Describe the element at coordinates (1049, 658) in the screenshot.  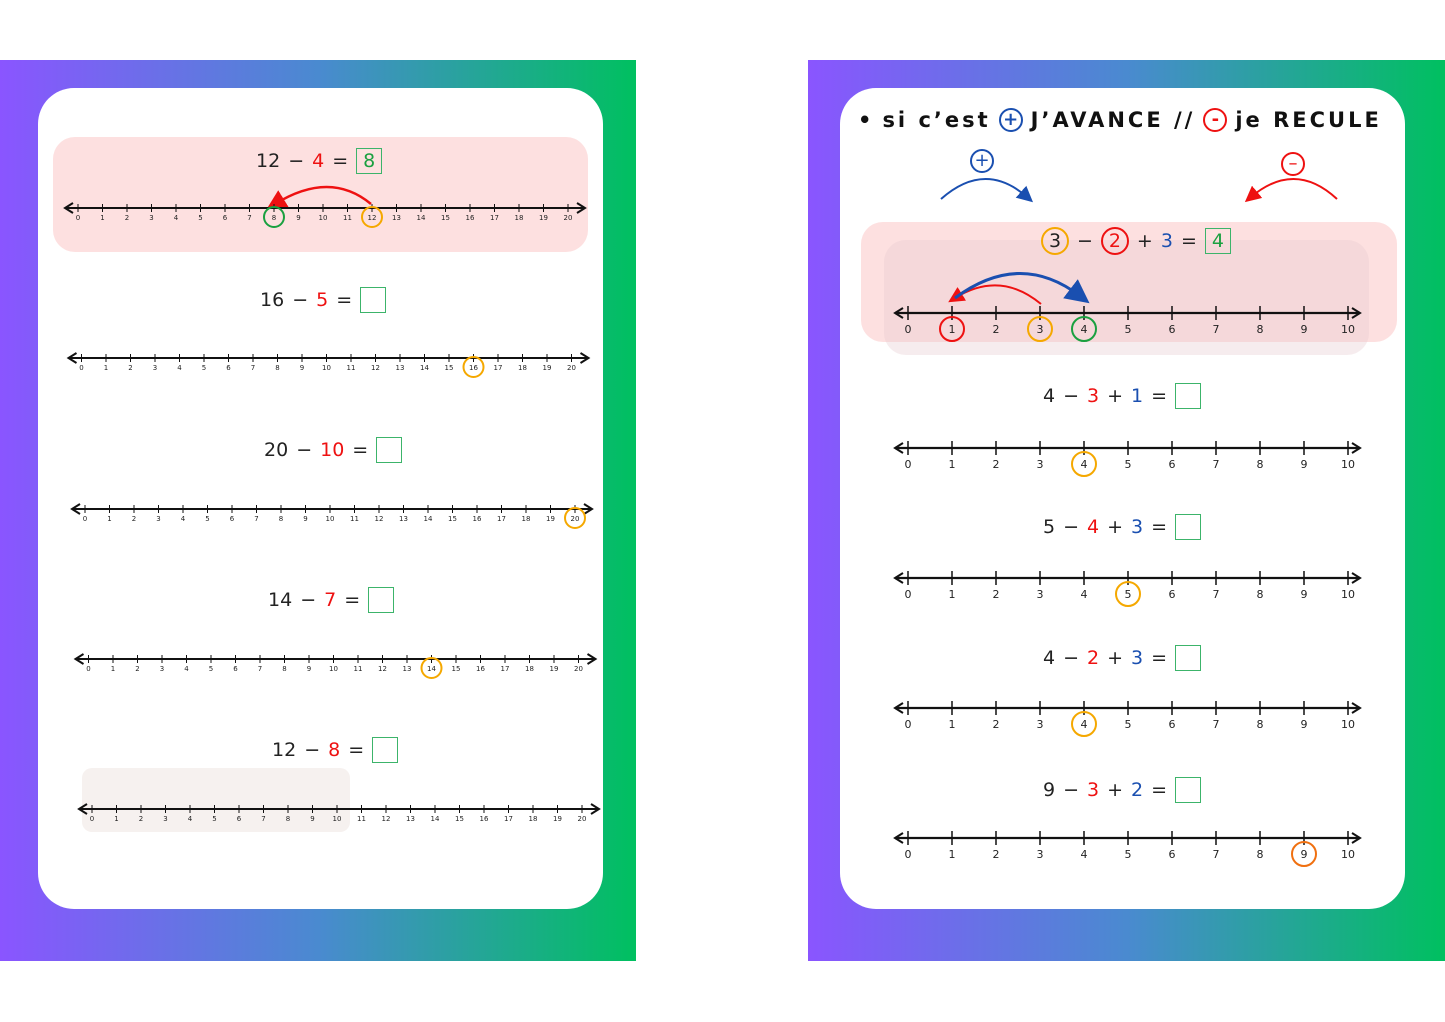
I see `equation-term: 4` at that location.